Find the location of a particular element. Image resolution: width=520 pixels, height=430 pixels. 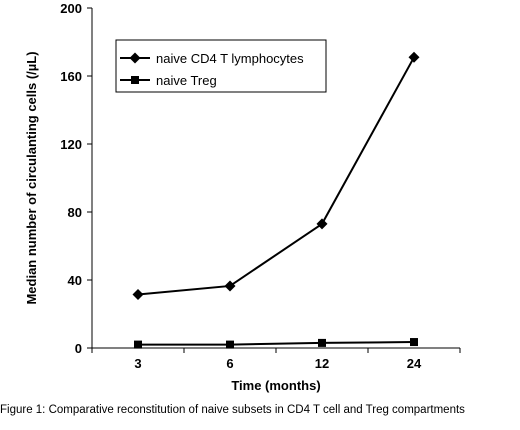

x-tick-label: 3 is located at coordinates (137, 363).